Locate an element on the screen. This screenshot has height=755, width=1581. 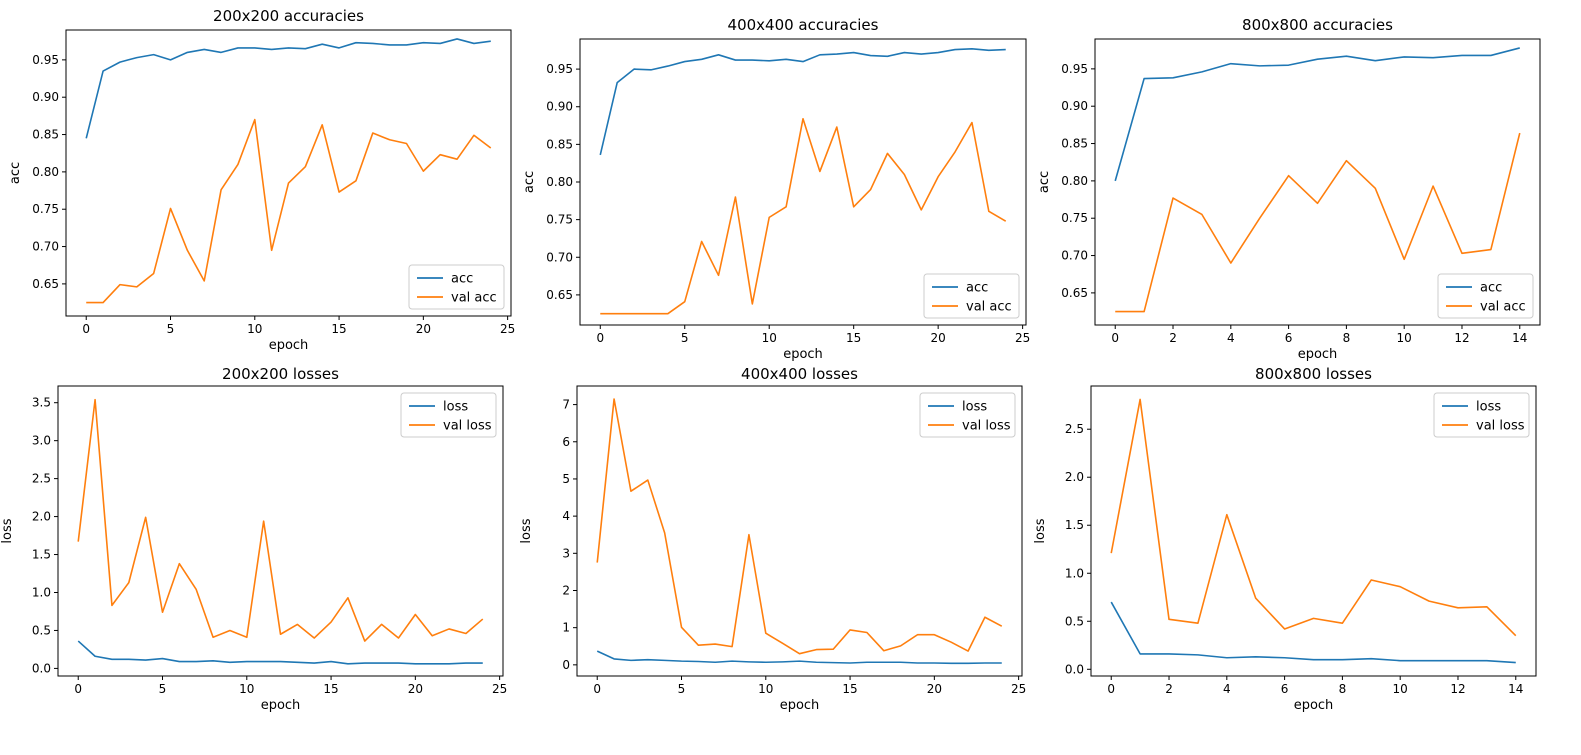
y-tick-label: 3 is located at coordinates (566, 553).